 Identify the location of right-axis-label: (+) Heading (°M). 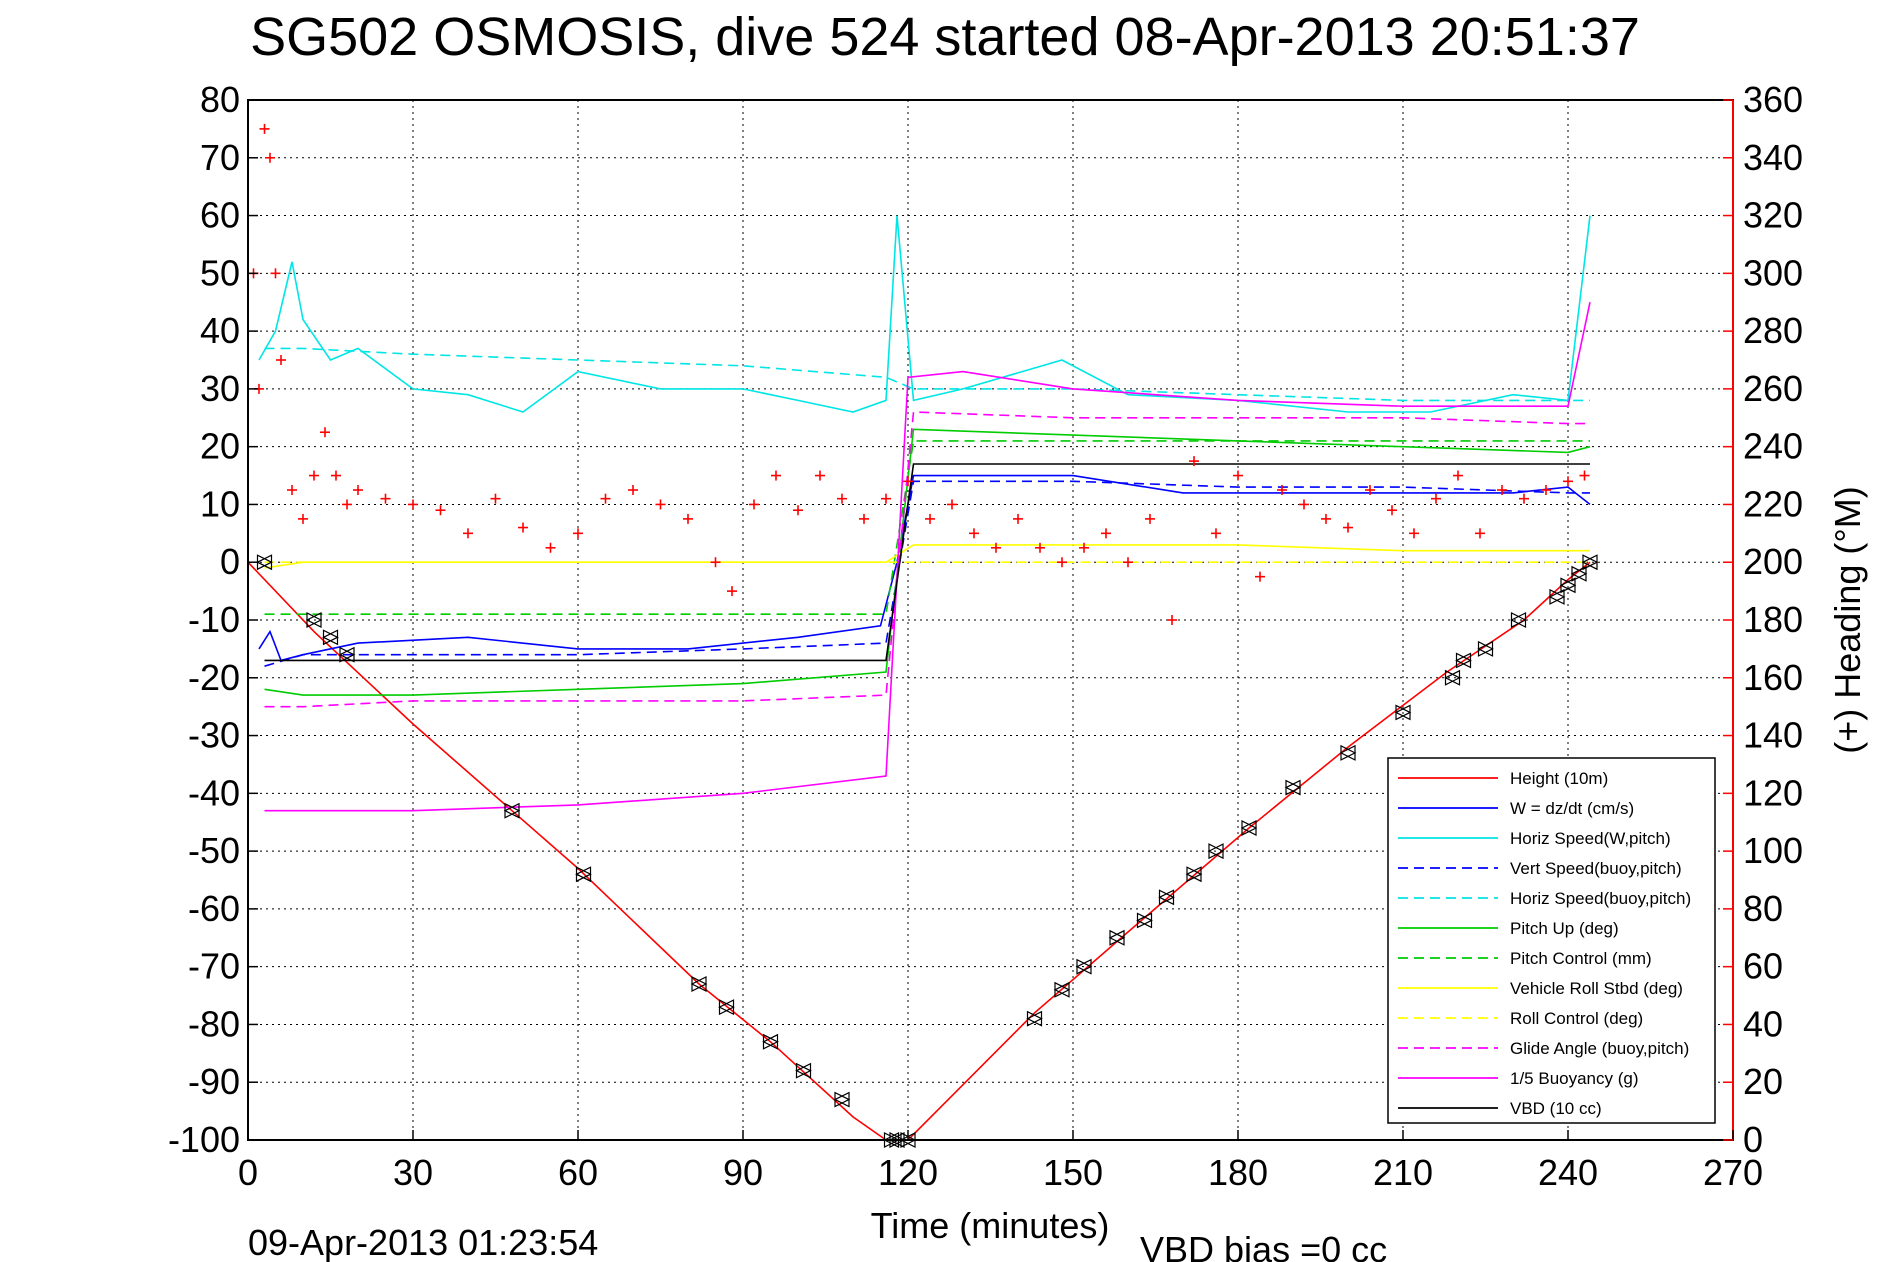
(1847, 619).